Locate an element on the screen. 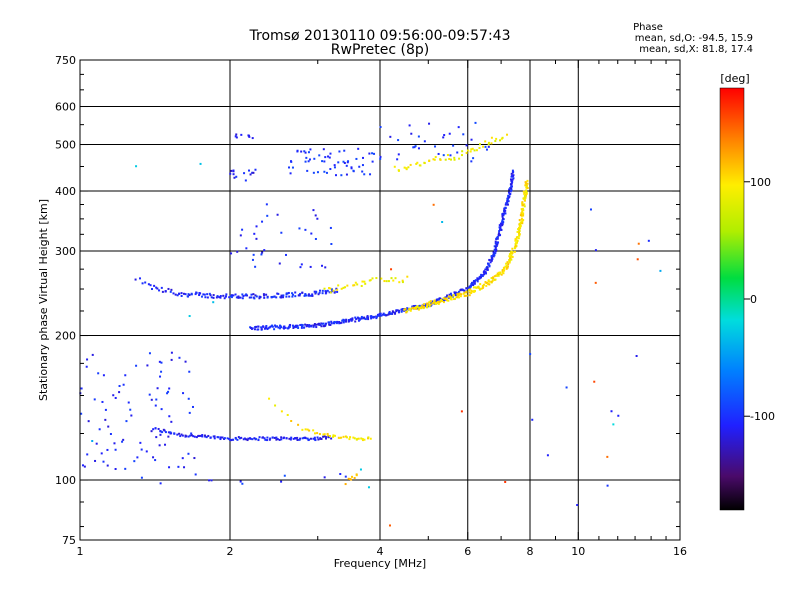  phase-o-stats: mean, sd,O: -94.5, 15.9 is located at coordinates (694, 38).